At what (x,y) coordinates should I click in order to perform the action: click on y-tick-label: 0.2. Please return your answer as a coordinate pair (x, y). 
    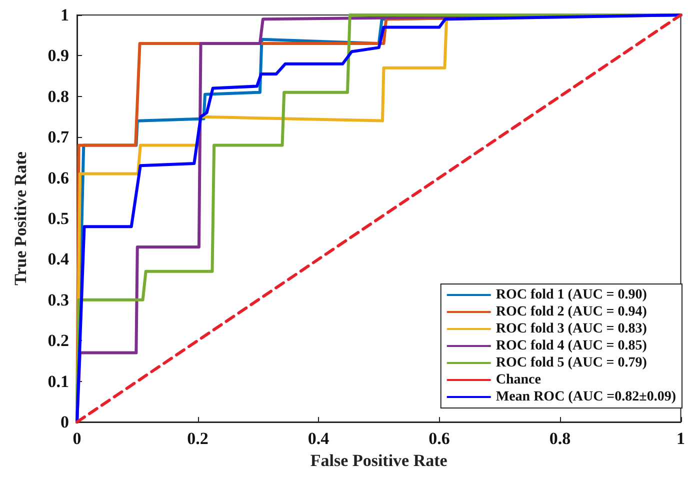
    Looking at the image, I should click on (58, 340).